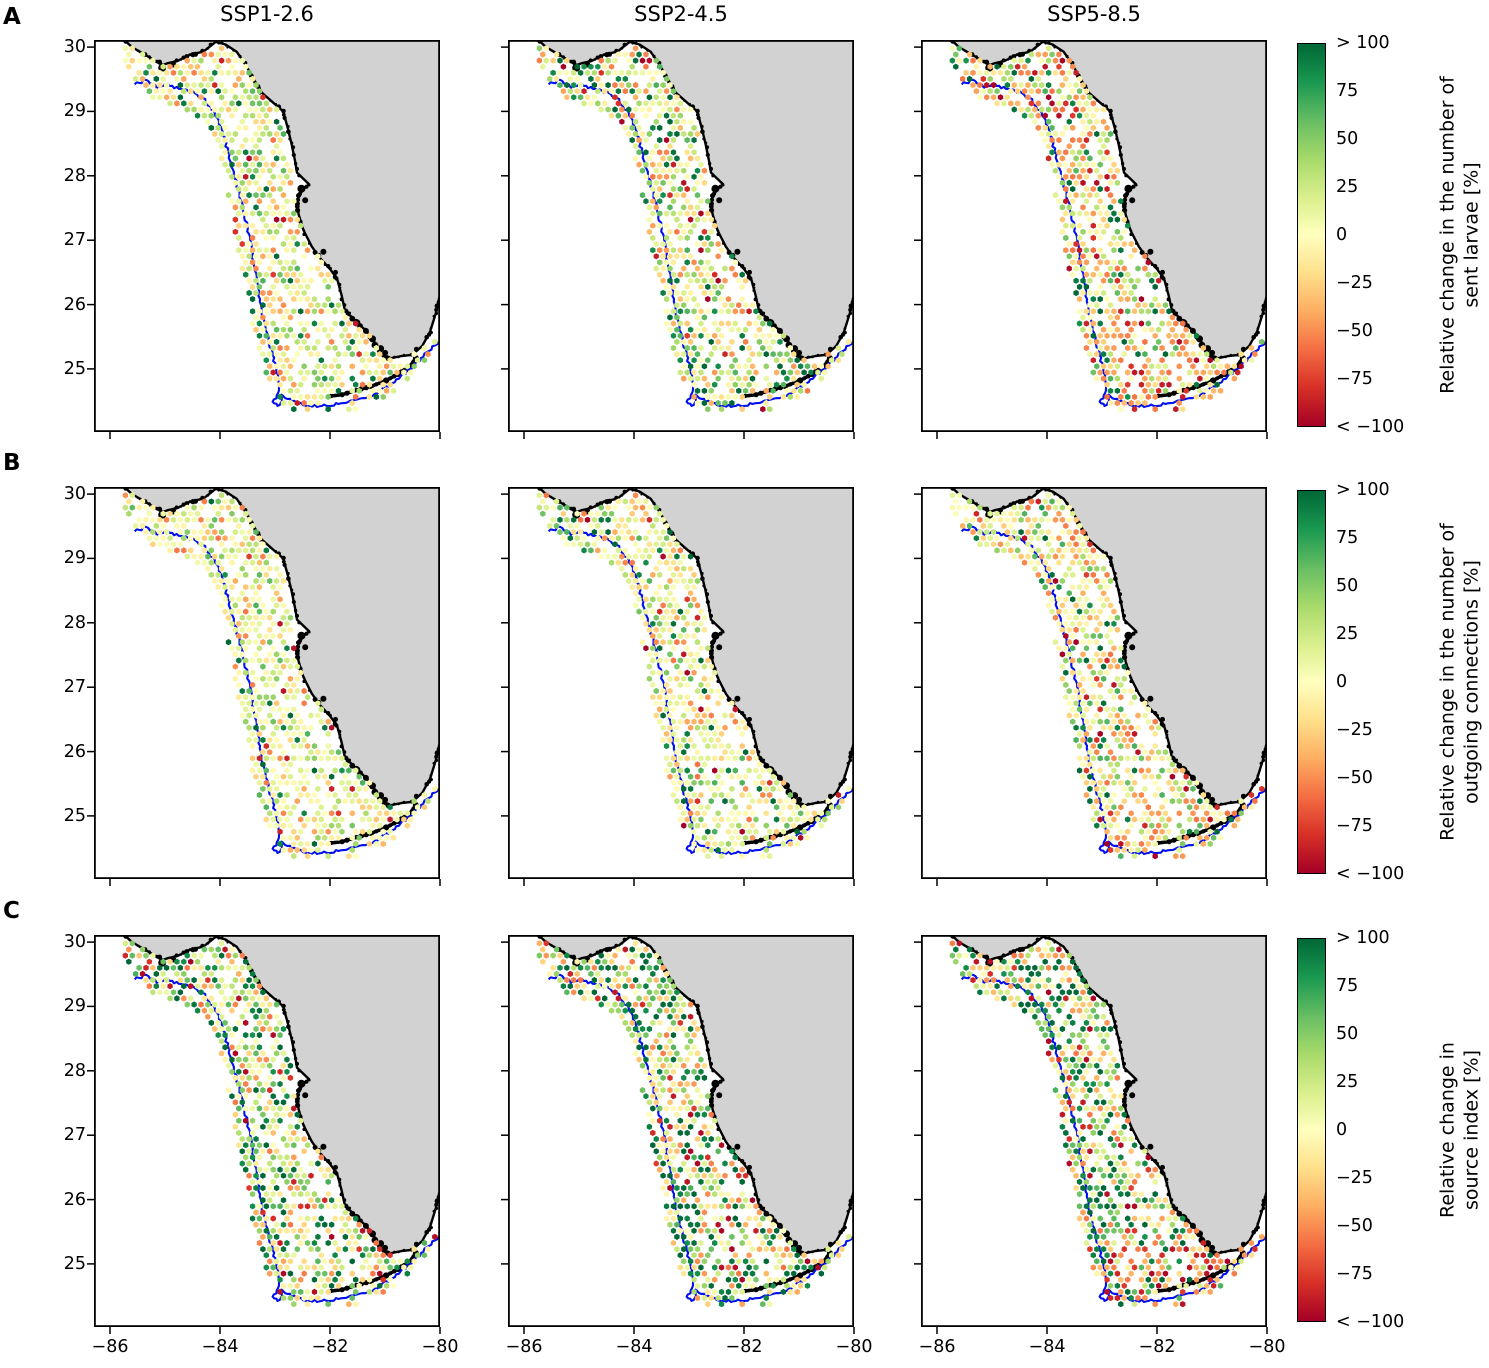 This screenshot has width=1489, height=1368. I want to click on map-panel-B-SSP2-4.5, so click(678, 686).